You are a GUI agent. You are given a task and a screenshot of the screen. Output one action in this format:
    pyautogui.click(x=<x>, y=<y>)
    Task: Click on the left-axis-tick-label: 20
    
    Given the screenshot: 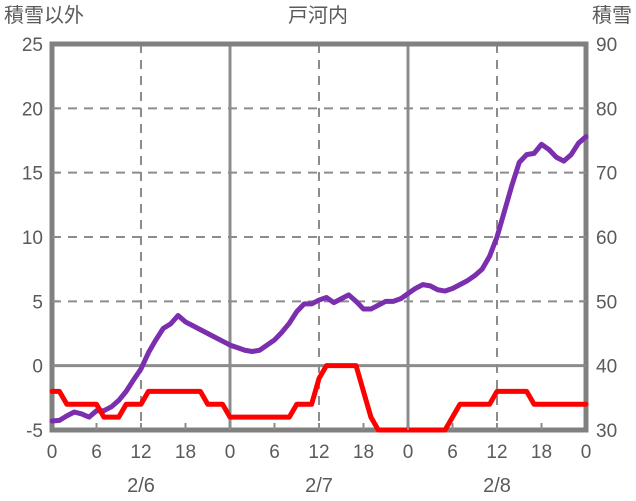 What is the action you would take?
    pyautogui.click(x=32, y=109)
    